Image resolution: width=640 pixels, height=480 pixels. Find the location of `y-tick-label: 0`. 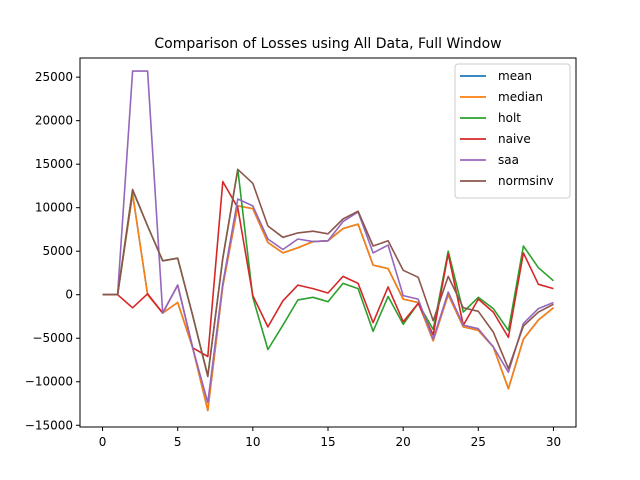

y-tick-label: 0 is located at coordinates (69, 295).